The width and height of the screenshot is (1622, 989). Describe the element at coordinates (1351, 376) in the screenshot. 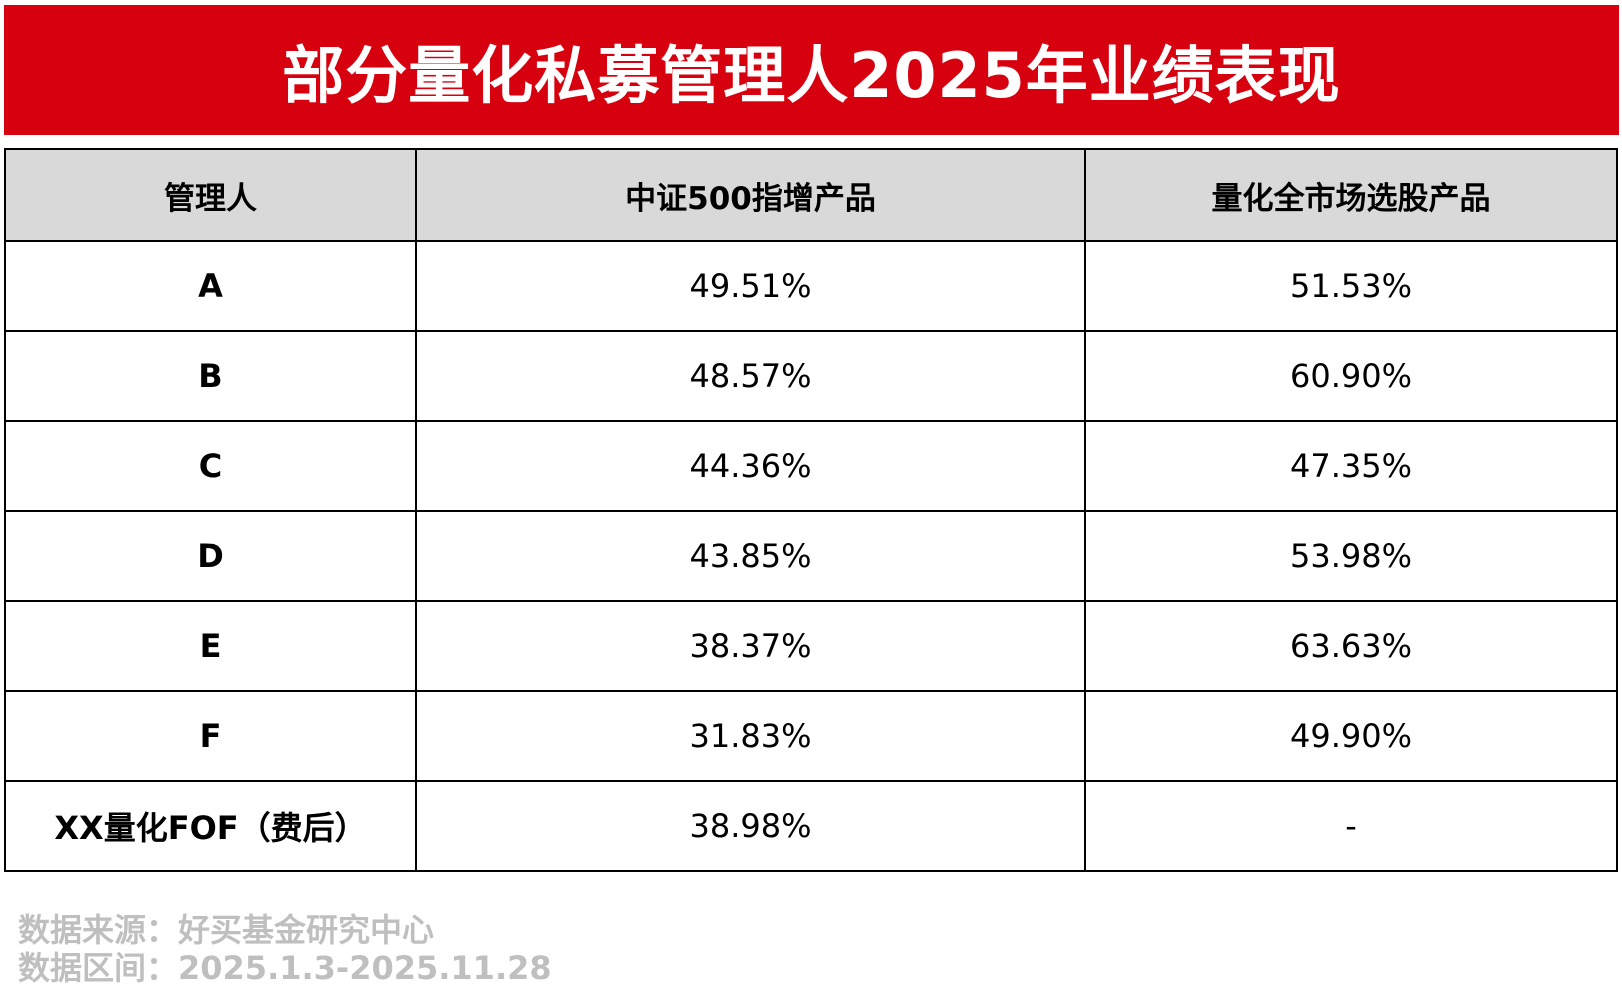

I see `quant-return-cell: 60.90%` at that location.